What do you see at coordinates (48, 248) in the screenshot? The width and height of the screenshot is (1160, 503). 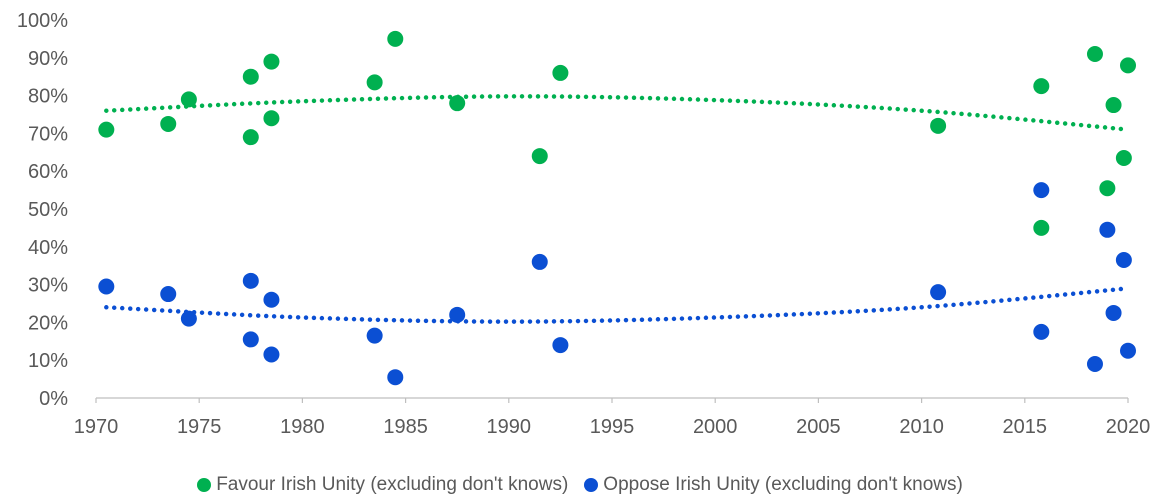 I see `y-tick-label: 40%` at bounding box center [48, 248].